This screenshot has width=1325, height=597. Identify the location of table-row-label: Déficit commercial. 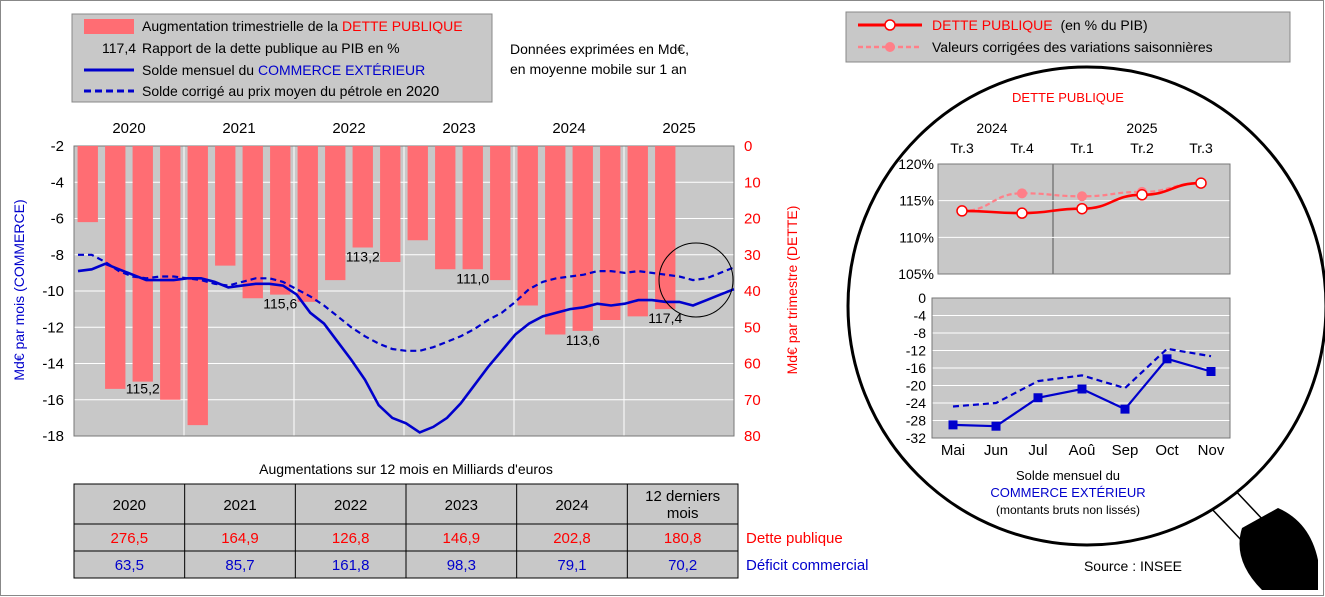
(807, 565).